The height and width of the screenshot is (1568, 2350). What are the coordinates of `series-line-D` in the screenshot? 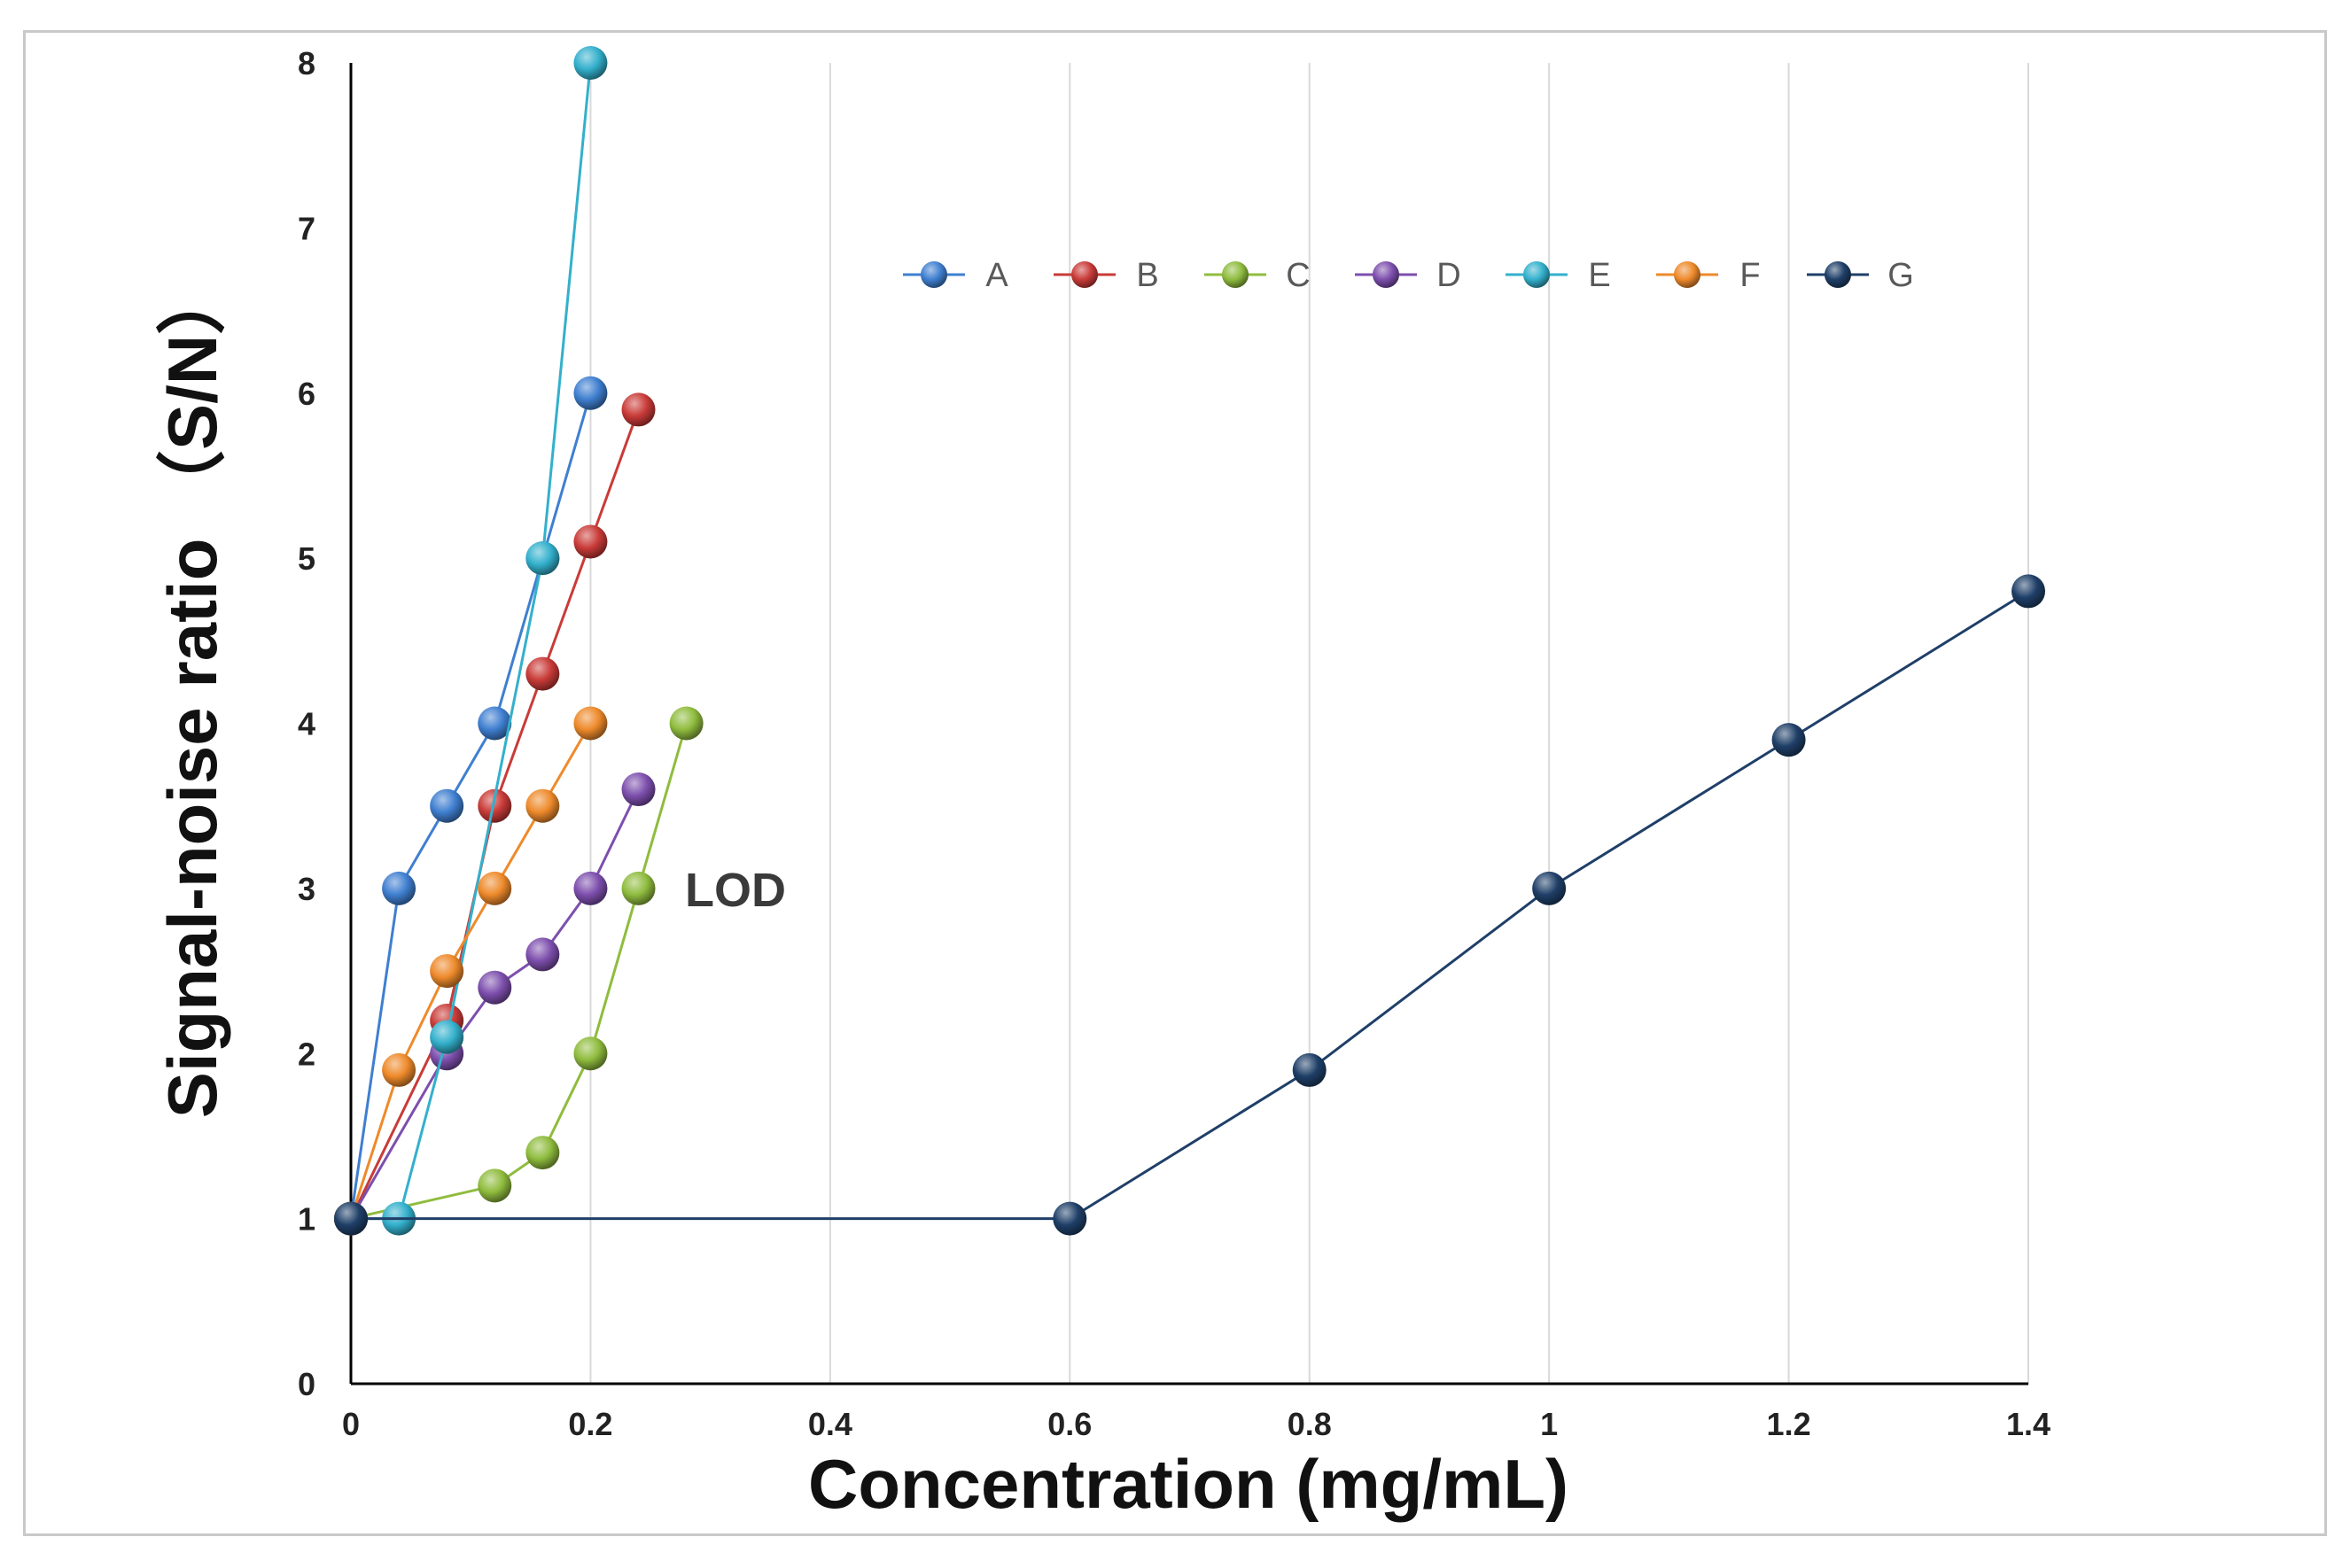 It's located at (494, 1004).